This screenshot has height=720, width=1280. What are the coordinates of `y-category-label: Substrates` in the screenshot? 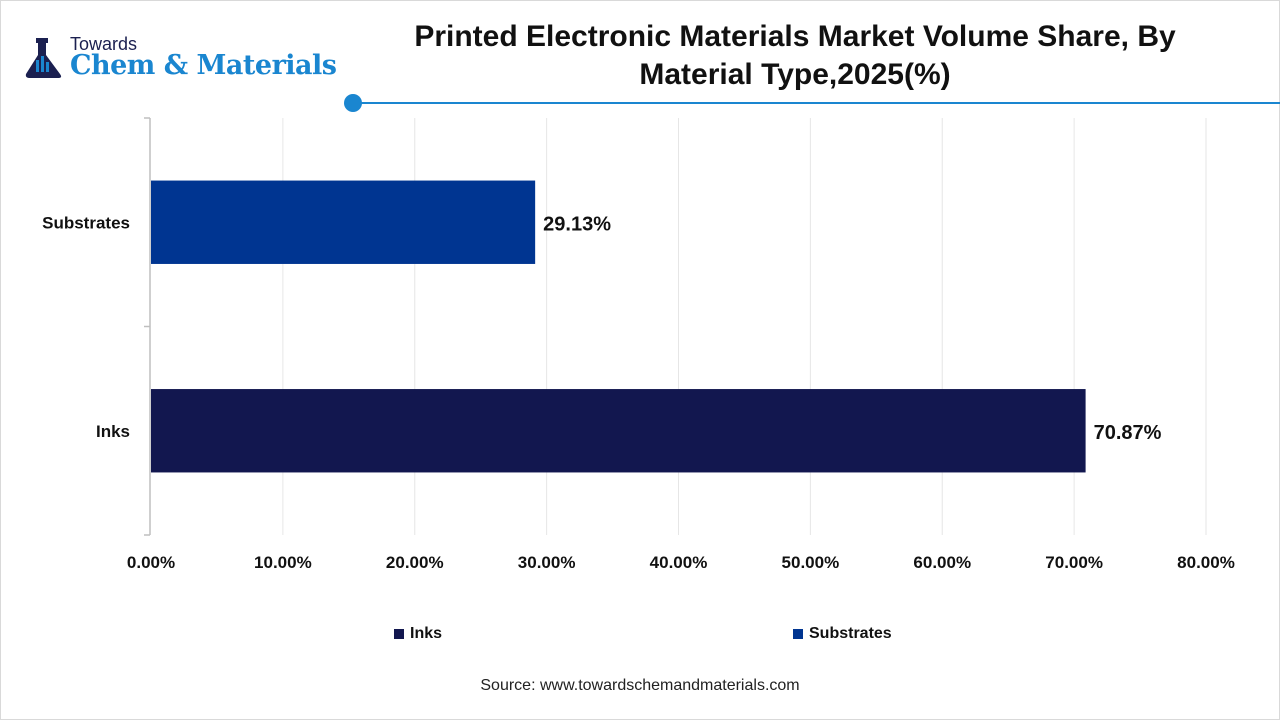 It's located at (86, 222).